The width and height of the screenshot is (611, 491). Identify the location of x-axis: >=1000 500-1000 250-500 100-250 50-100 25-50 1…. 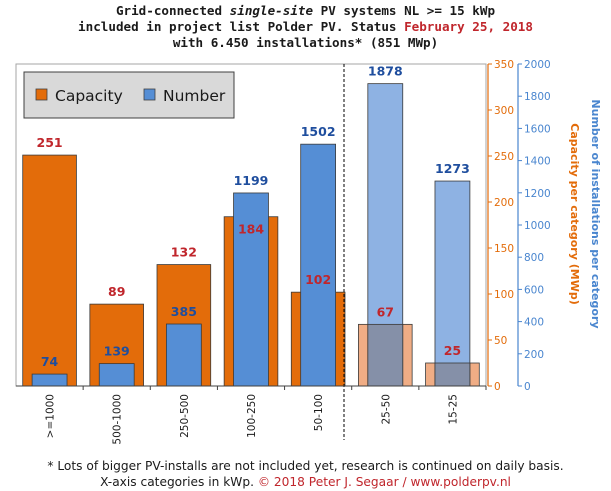
(251, 415).